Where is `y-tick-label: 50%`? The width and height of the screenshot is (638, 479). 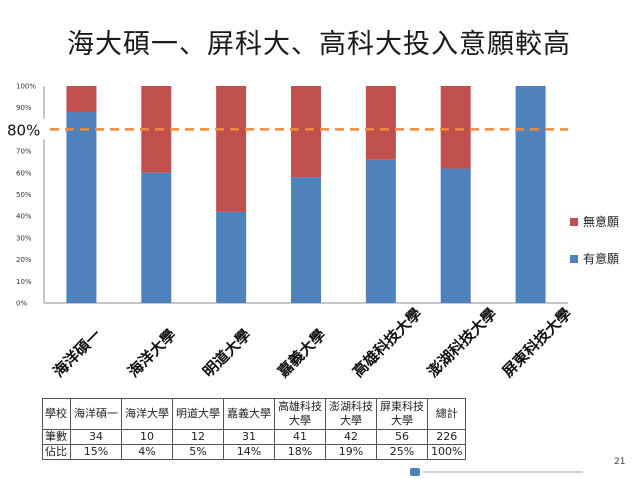 y-tick-label: 50% is located at coordinates (24, 195).